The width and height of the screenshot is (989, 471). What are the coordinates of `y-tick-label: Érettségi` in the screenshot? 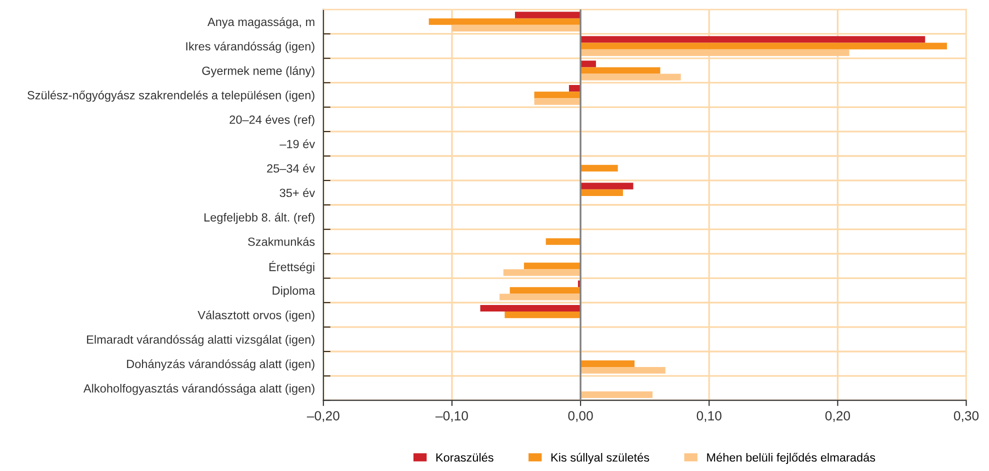 It's located at (291, 267).